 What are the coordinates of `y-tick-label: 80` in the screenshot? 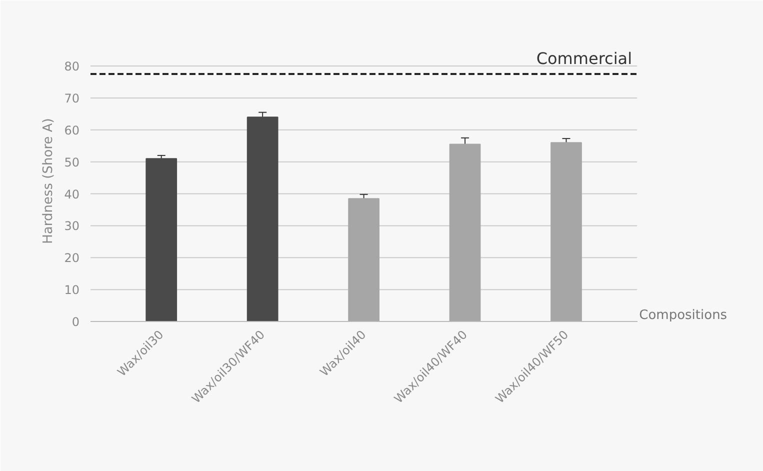 It's located at (72, 67).